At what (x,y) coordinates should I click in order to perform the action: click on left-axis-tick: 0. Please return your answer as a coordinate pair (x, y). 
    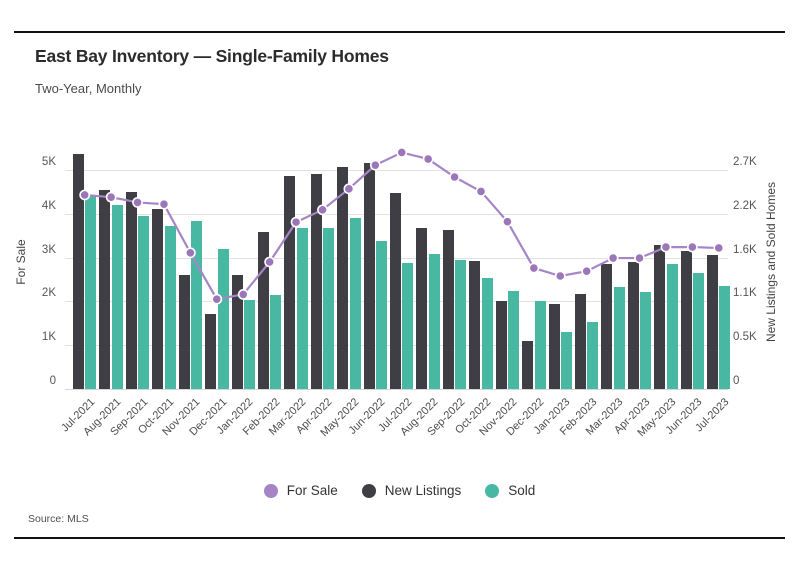
    Looking at the image, I should click on (52, 381).